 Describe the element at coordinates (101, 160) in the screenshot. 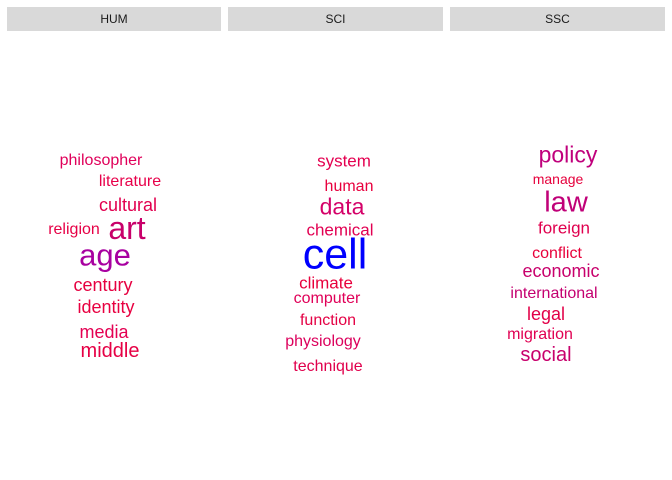

I see `word-philosopher: philosopher` at that location.